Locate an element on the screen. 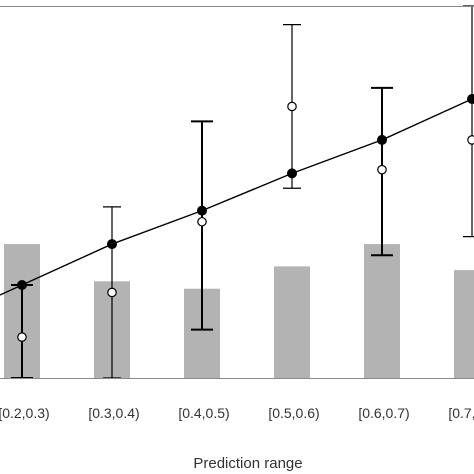 The height and width of the screenshot is (474, 474). x-tick-label-2: [0.4,0.5) is located at coordinates (203, 413).